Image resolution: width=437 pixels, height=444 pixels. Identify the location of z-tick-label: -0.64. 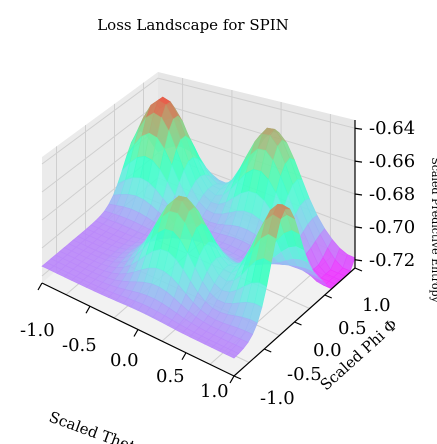
(392, 128).